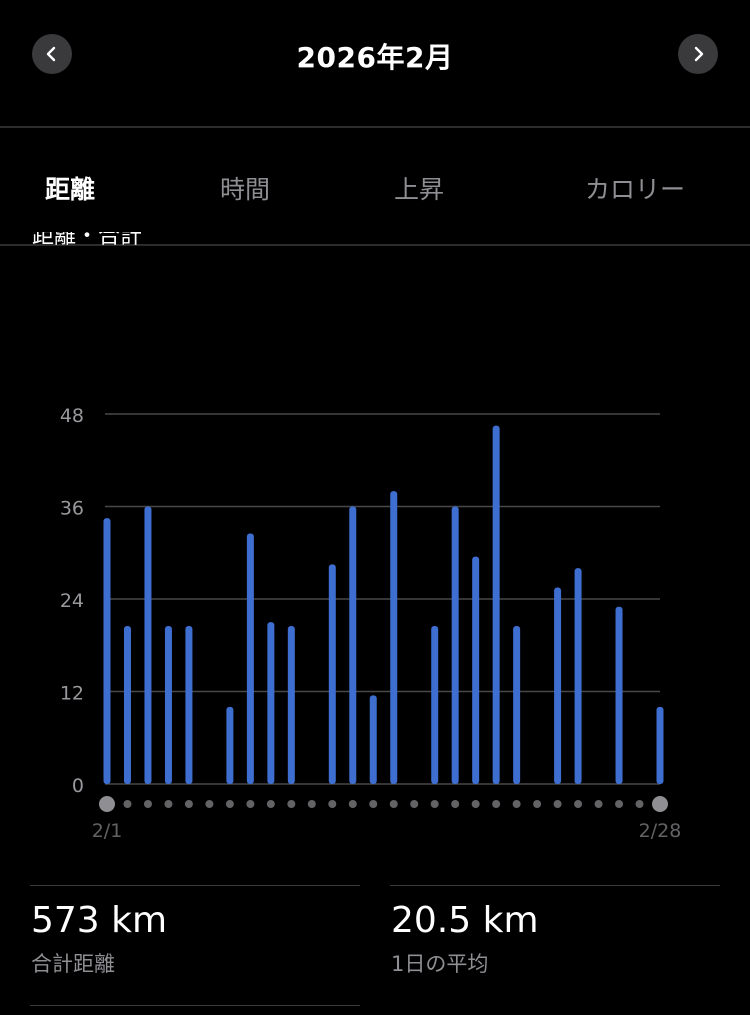 The width and height of the screenshot is (750, 1015). What do you see at coordinates (107, 831) in the screenshot?
I see `x-tick-label: 2/1` at bounding box center [107, 831].